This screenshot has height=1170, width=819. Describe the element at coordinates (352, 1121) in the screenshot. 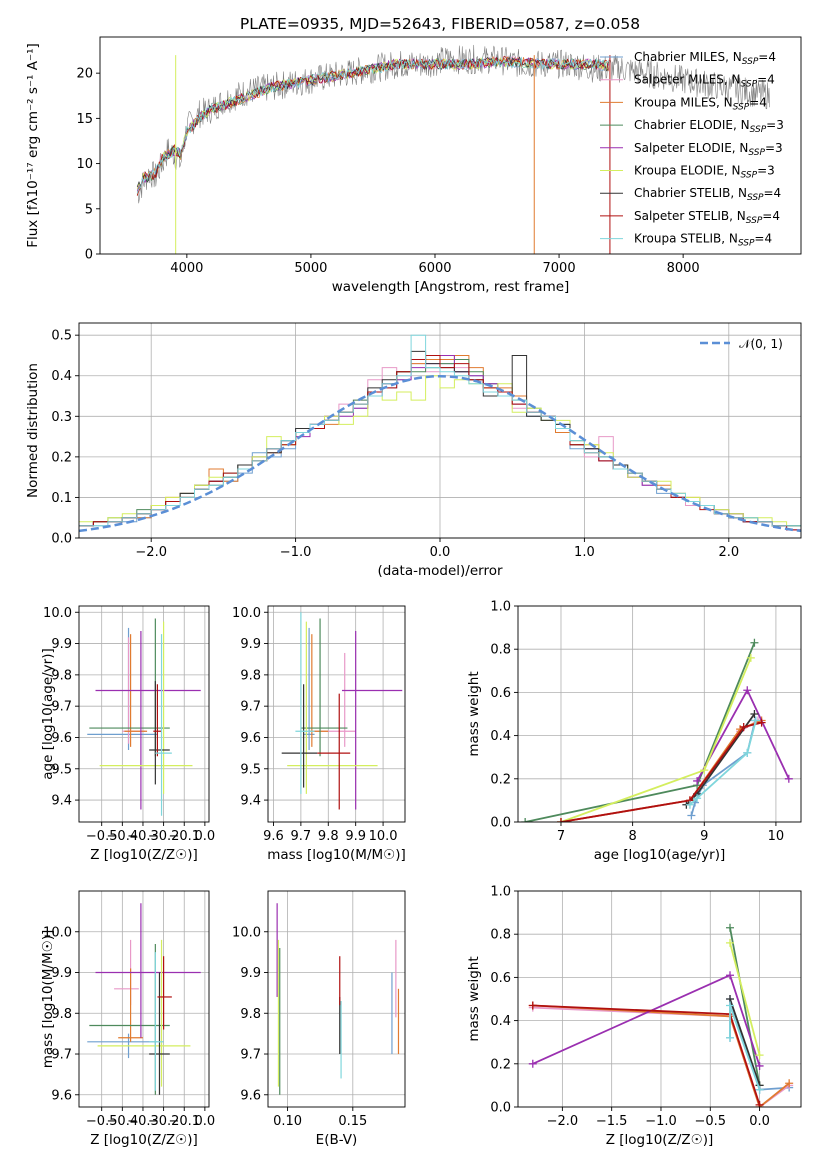

I see `x-tick-label: 0.15` at that location.